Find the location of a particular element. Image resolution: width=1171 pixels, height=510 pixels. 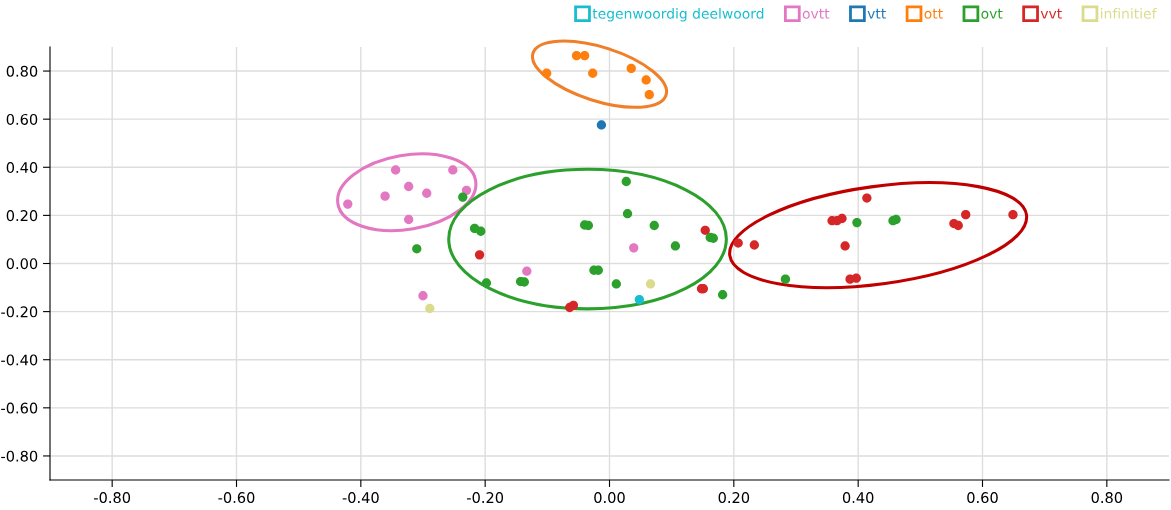

legend-label: ott is located at coordinates (933, 13).